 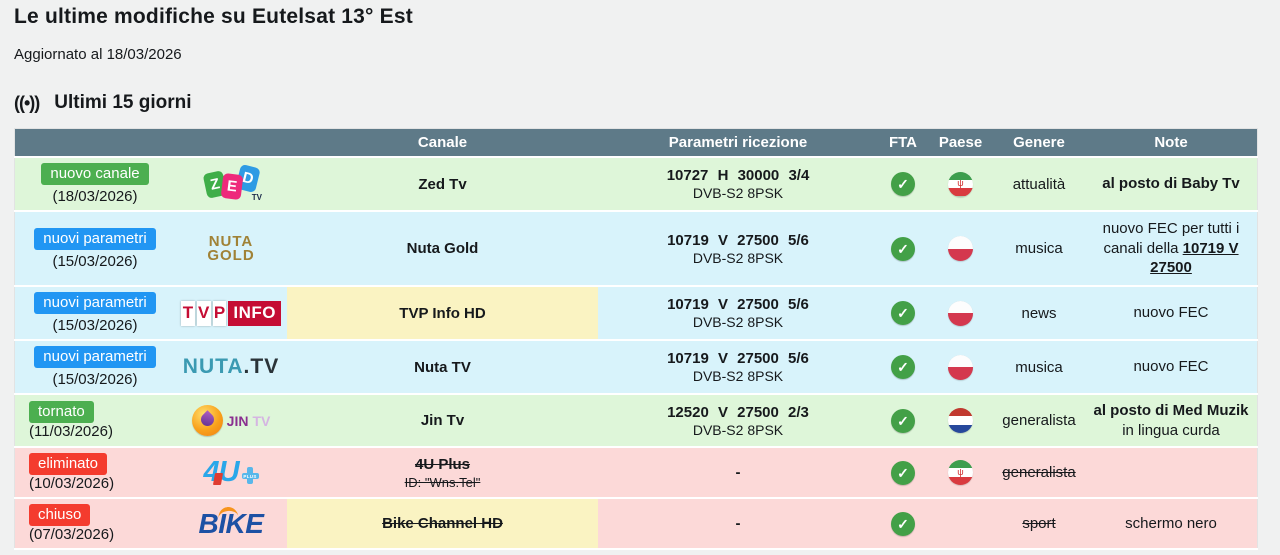 I want to click on params-line1: 10719 V 27500 5/6, so click(x=738, y=304).